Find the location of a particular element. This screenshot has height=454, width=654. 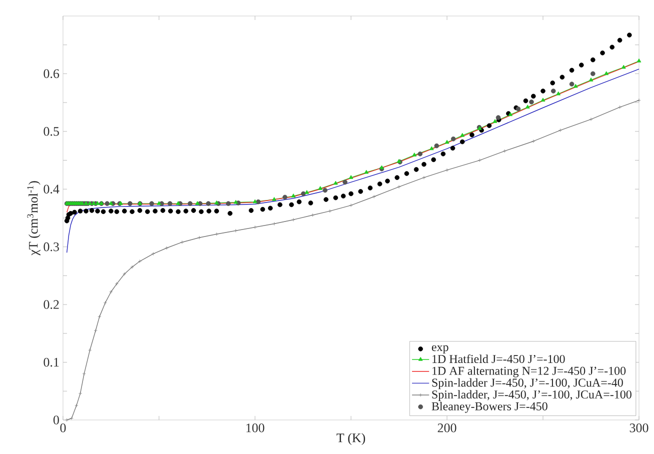

legend-label: 1D Hatfield J=-450 J’=-100 is located at coordinates (498, 359).